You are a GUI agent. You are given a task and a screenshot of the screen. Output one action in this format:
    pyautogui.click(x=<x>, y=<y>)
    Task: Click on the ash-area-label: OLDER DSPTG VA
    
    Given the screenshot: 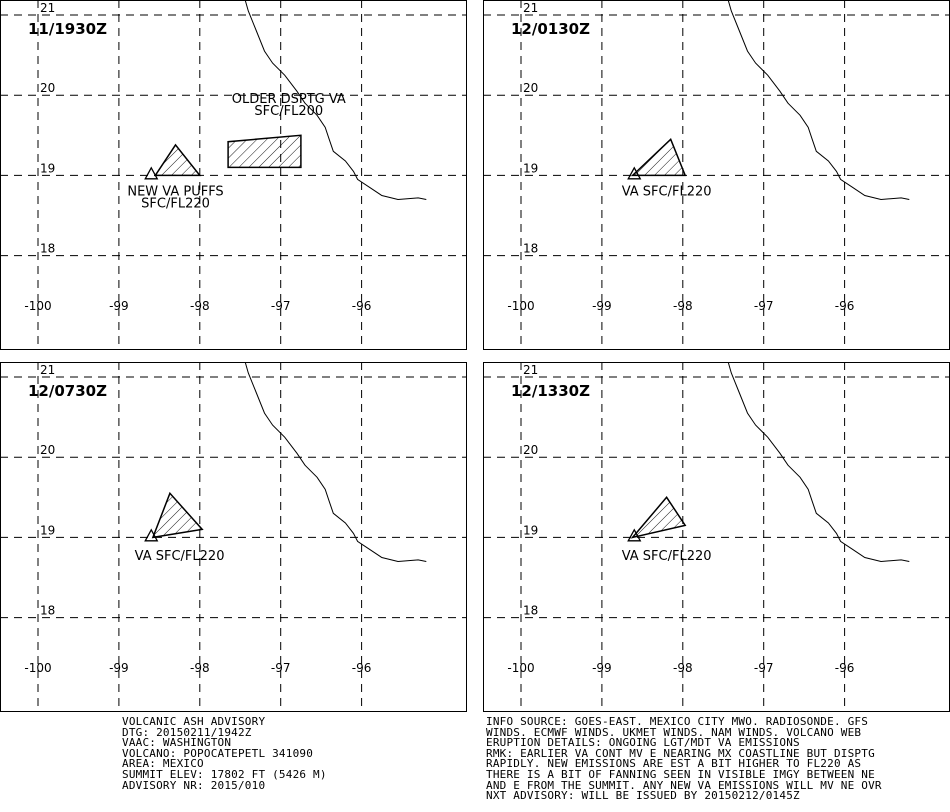 What is the action you would take?
    pyautogui.click(x=289, y=99)
    